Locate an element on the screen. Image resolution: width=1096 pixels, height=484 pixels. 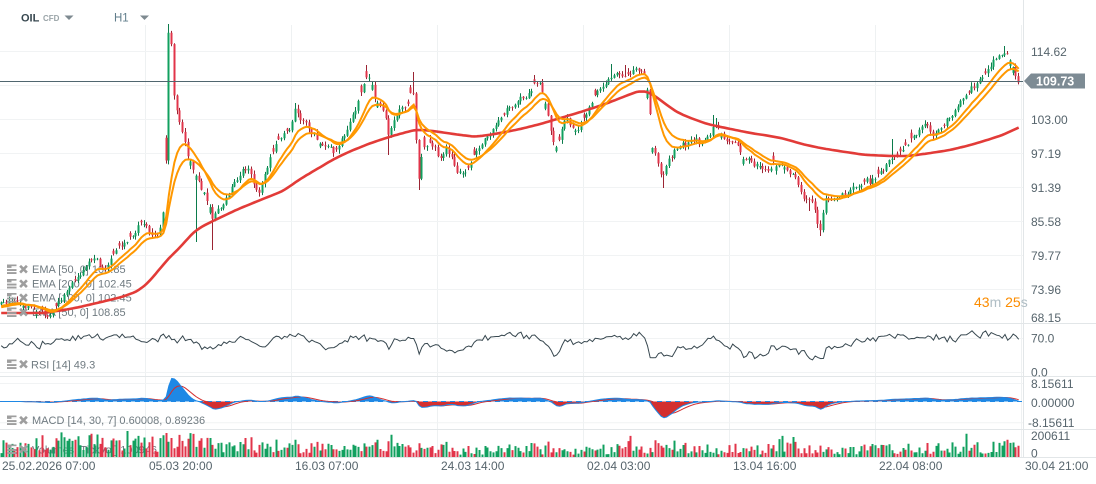
svg-text: 91.39 is located at coordinates (1046, 188).